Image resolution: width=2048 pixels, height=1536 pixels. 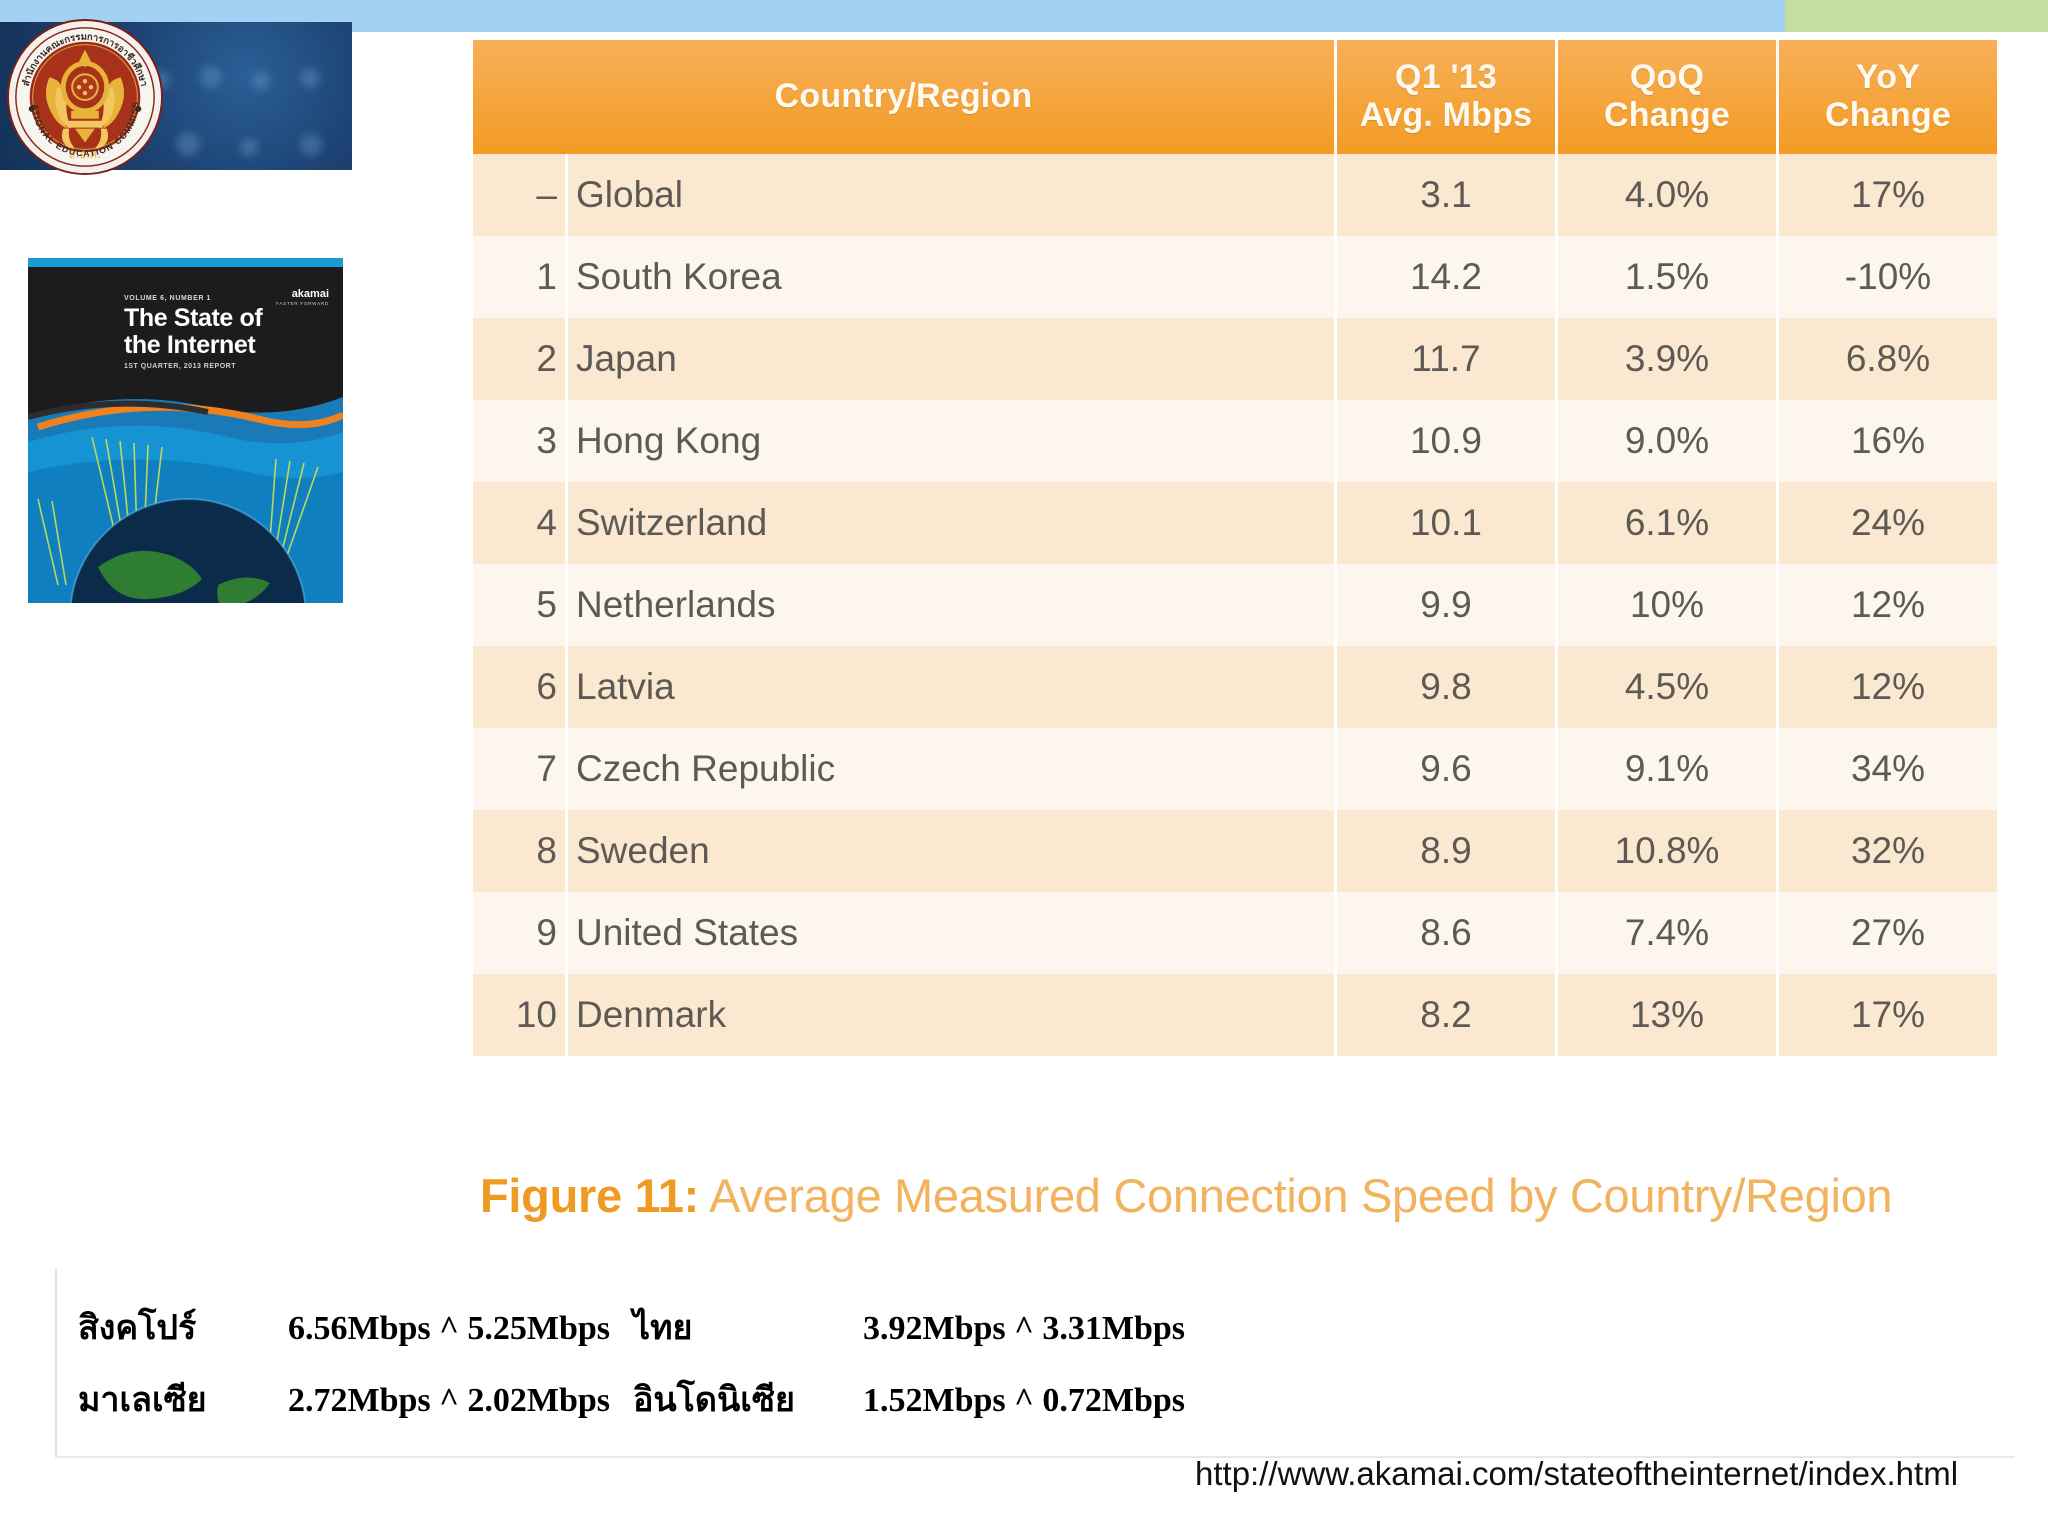 I want to click on column-header-country: Country/Region, so click(x=903, y=97).